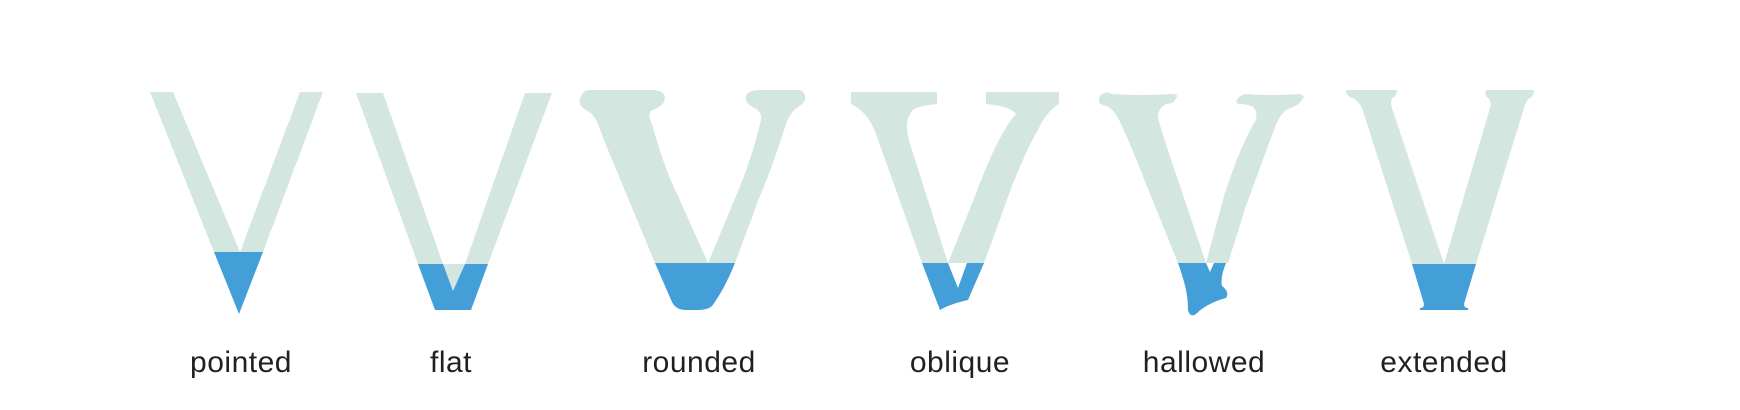 The image size is (1740, 410). Describe the element at coordinates (955, 177) in the screenshot. I see `glyph-oblique-body` at that location.